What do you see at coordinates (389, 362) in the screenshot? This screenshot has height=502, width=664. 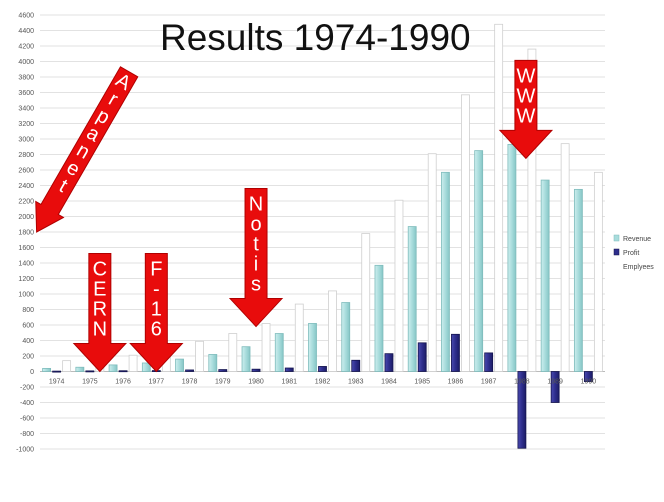 I see `bar-profit-1984` at bounding box center [389, 362].